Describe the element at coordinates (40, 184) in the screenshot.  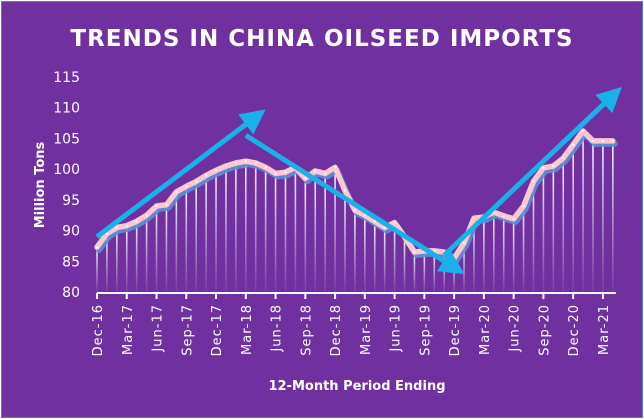
I see `y-axis-label: Million Tons` at that location.